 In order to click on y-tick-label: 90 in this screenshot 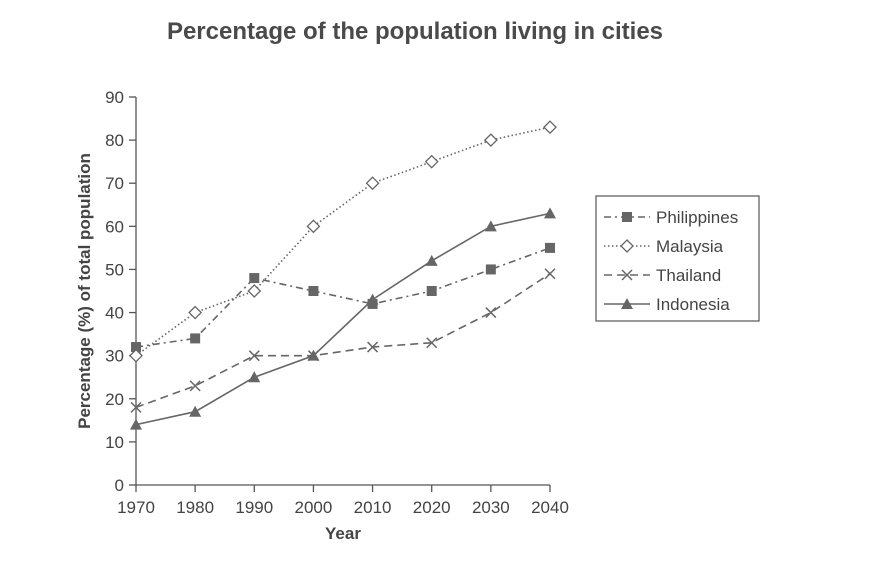, I will do `click(114, 97)`.